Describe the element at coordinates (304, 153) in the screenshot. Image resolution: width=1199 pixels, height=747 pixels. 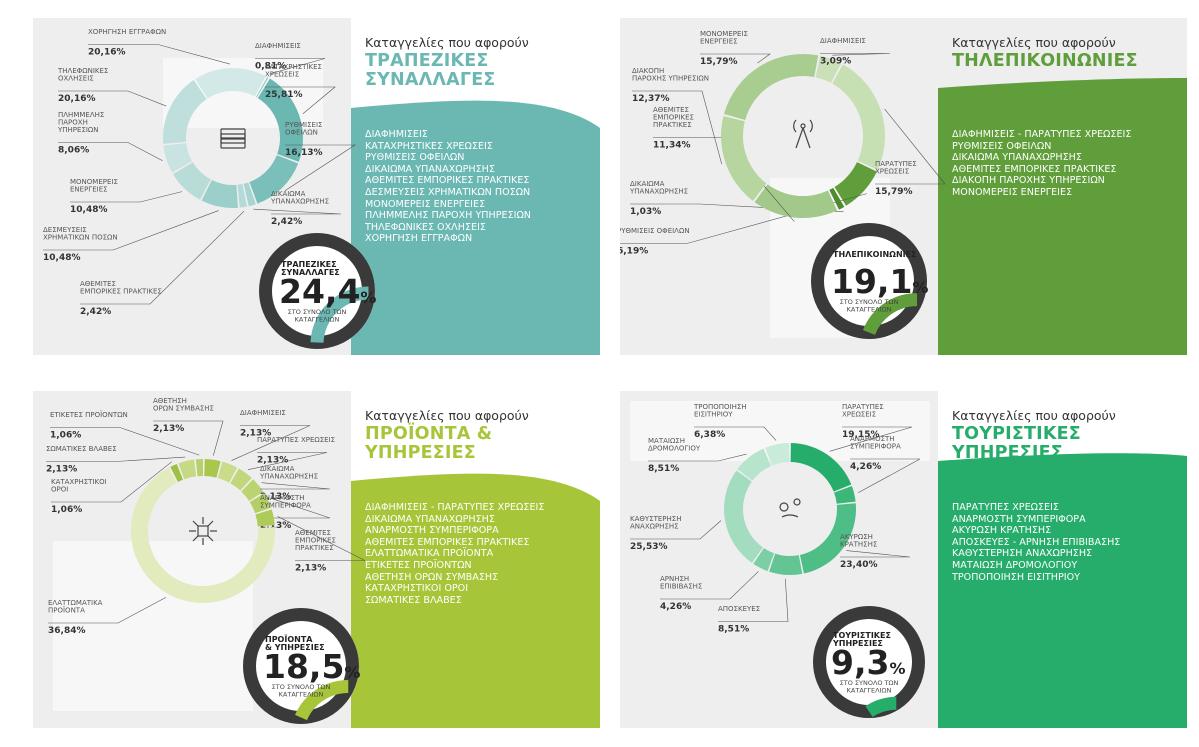
I see `slice-value-label: 16,13%` at that location.